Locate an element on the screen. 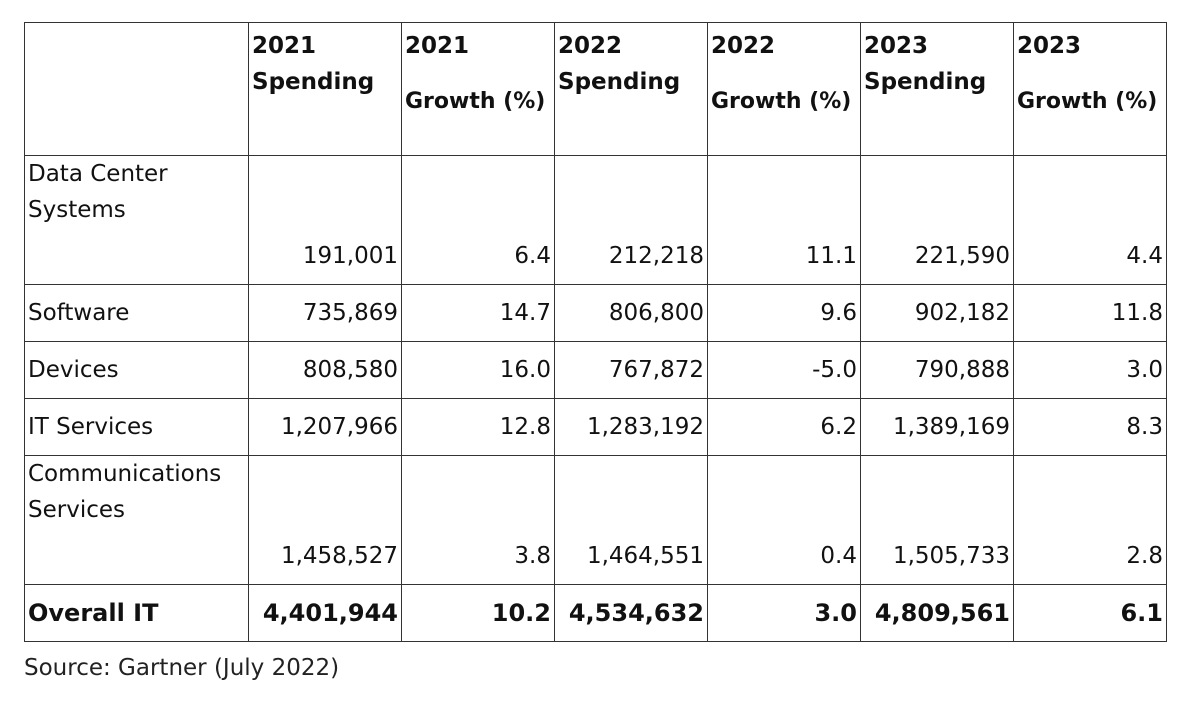 Image resolution: width=1200 pixels, height=714 pixels. value-cell: 11.8 is located at coordinates (1090, 313).